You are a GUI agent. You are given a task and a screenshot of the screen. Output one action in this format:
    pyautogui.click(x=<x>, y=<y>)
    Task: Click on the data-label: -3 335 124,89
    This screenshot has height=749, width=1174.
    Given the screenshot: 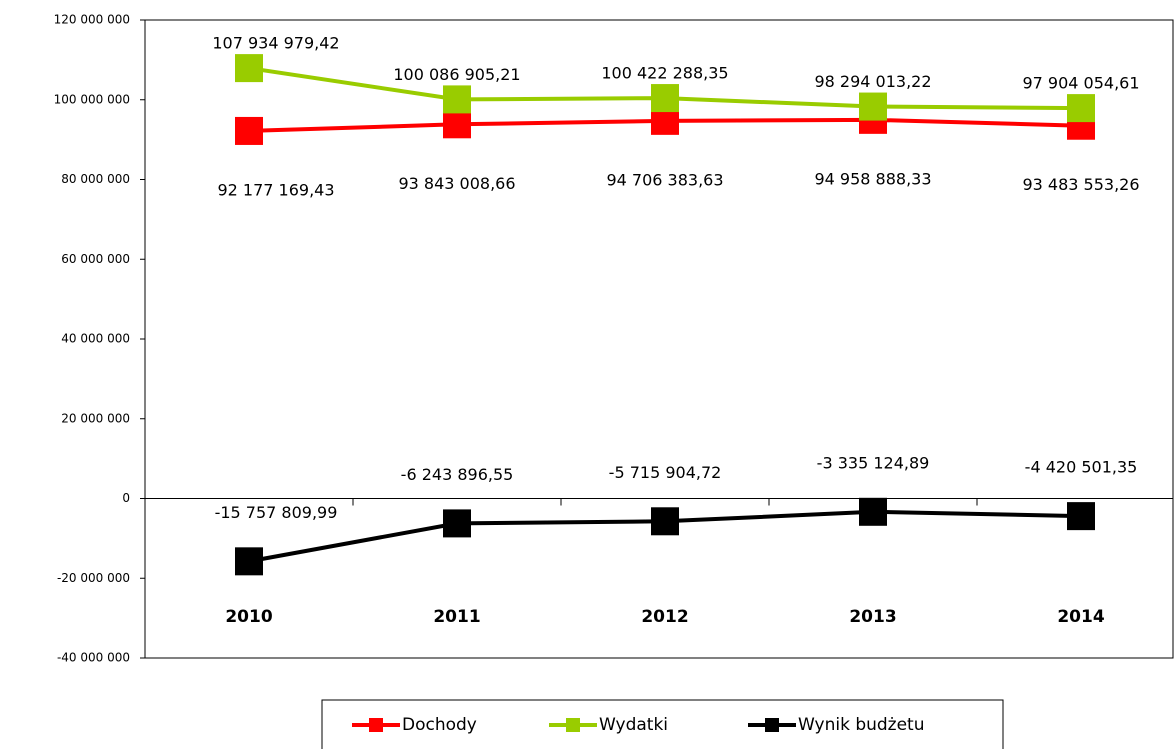 What is the action you would take?
    pyautogui.click(x=873, y=462)
    